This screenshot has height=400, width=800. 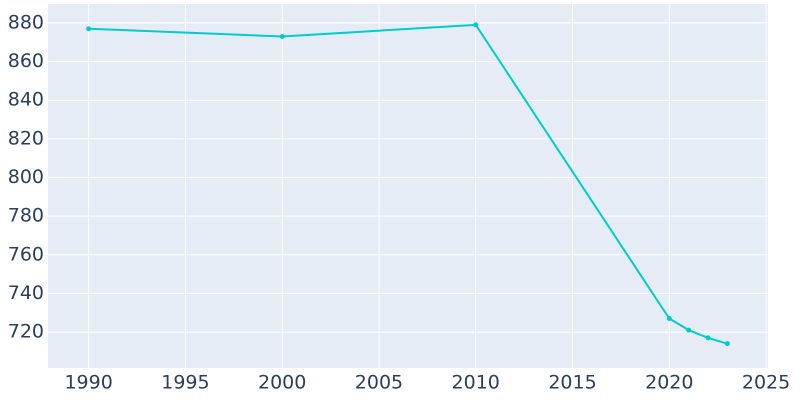 I want to click on y-tick-label: 840, so click(x=26, y=100).